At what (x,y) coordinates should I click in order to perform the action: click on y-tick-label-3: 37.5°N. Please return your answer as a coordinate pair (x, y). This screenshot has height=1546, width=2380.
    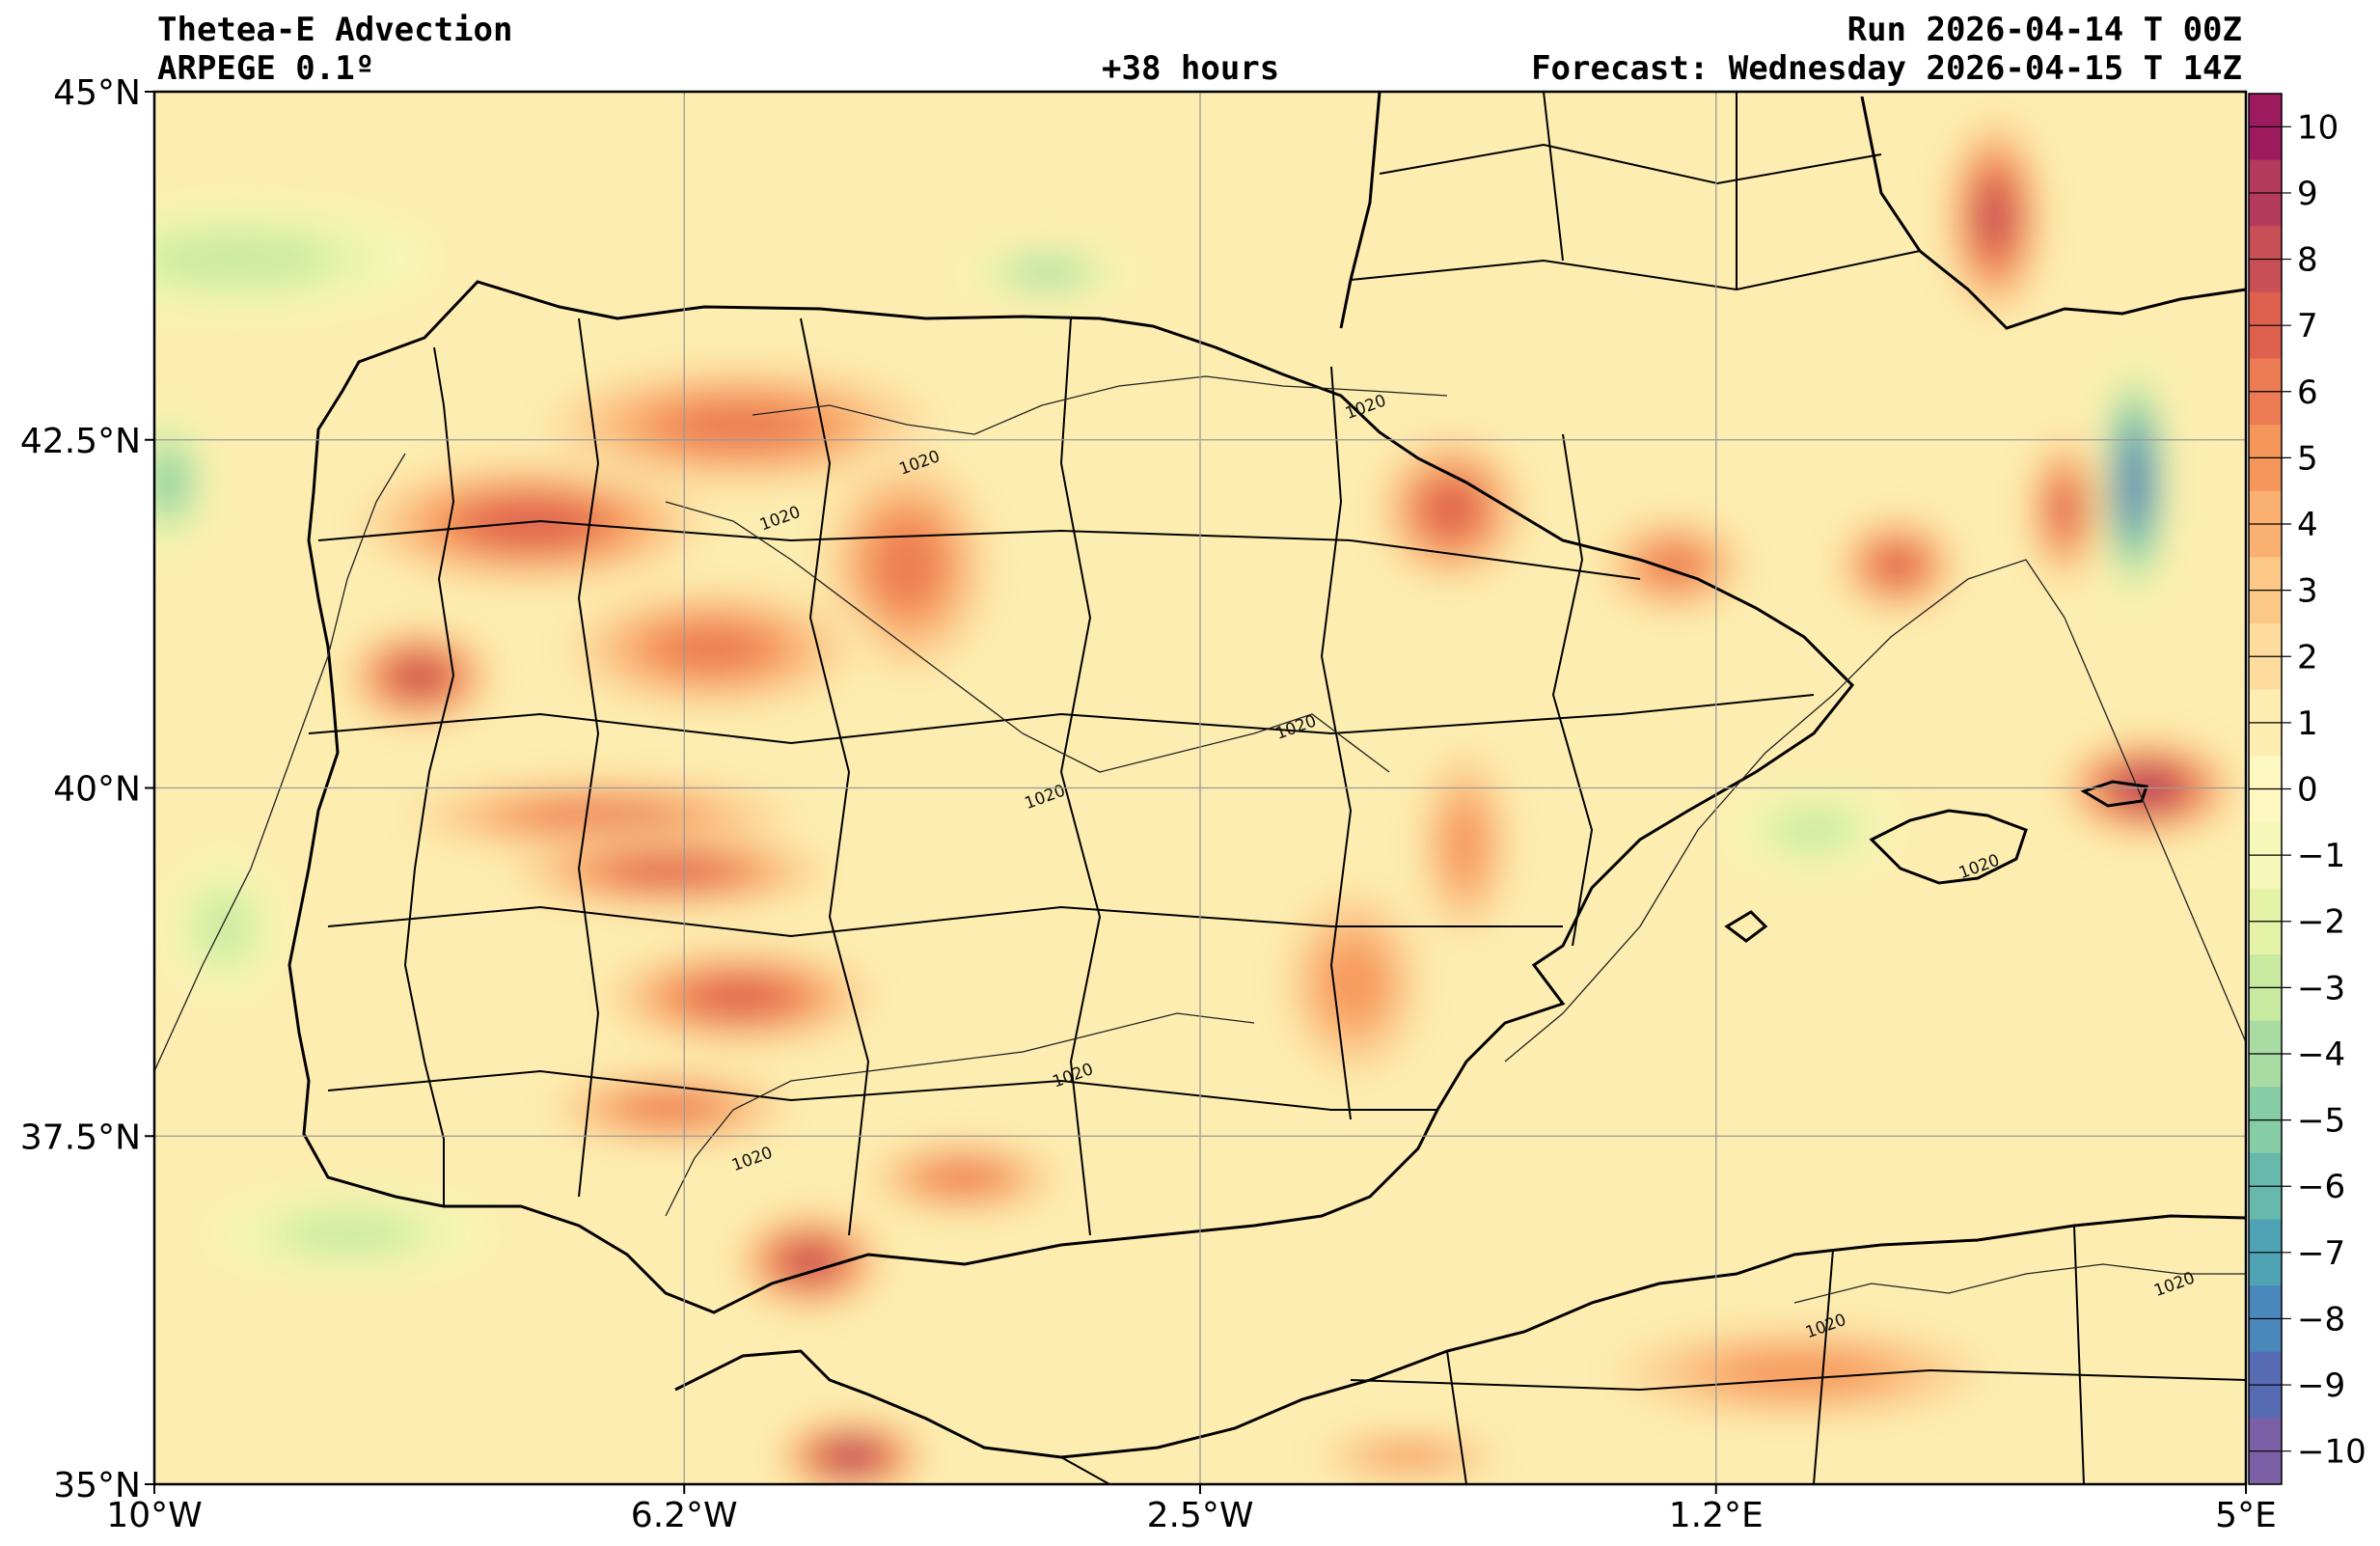
    Looking at the image, I should click on (81, 1137).